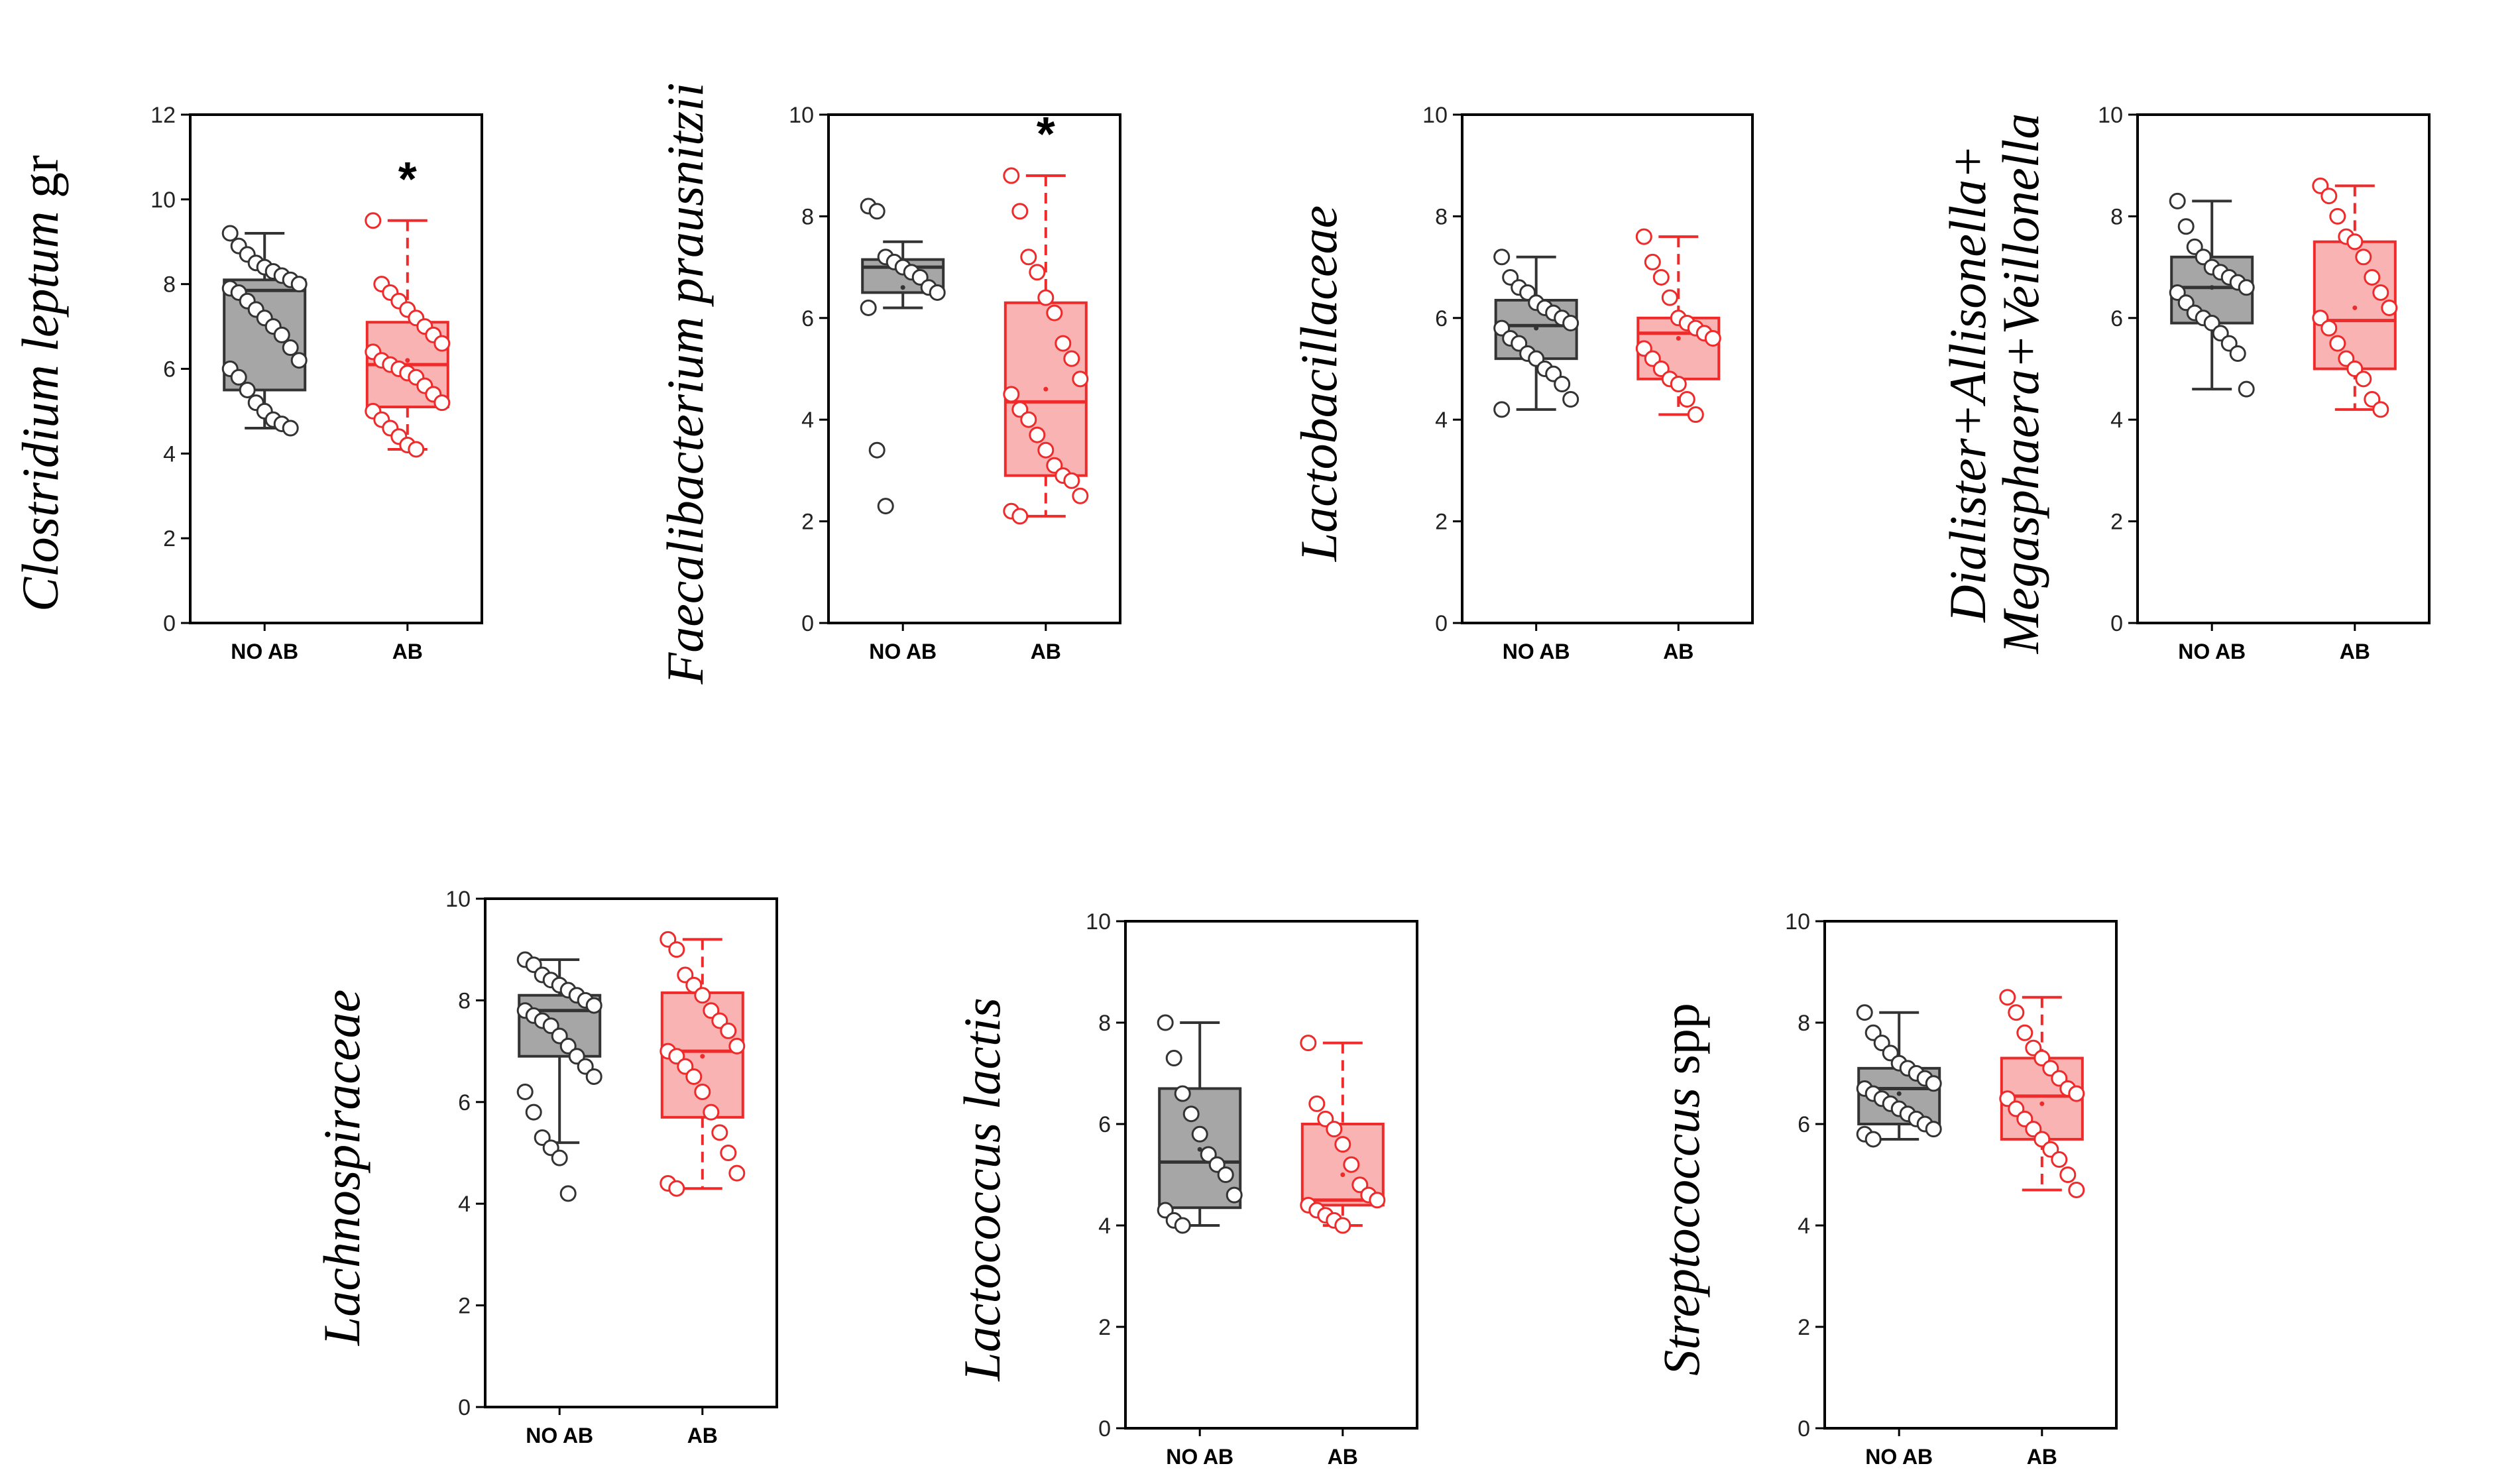 The height and width of the screenshot is (1470, 2520). What do you see at coordinates (40, 411) in the screenshot?
I see `y-axis-label-italic: Clostridium leptum` at bounding box center [40, 411].